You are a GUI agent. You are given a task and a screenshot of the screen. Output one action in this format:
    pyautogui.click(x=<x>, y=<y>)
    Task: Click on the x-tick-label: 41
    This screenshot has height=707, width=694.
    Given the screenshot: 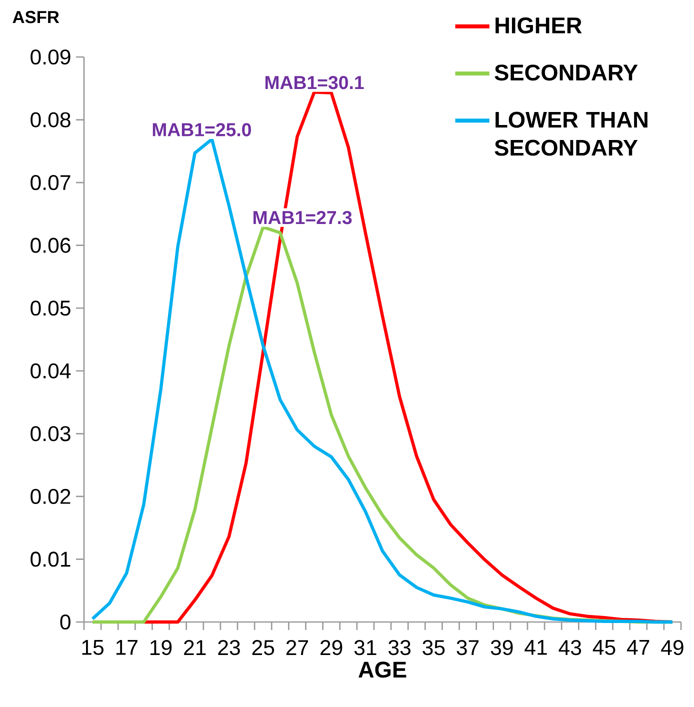 What is the action you would take?
    pyautogui.click(x=535, y=647)
    